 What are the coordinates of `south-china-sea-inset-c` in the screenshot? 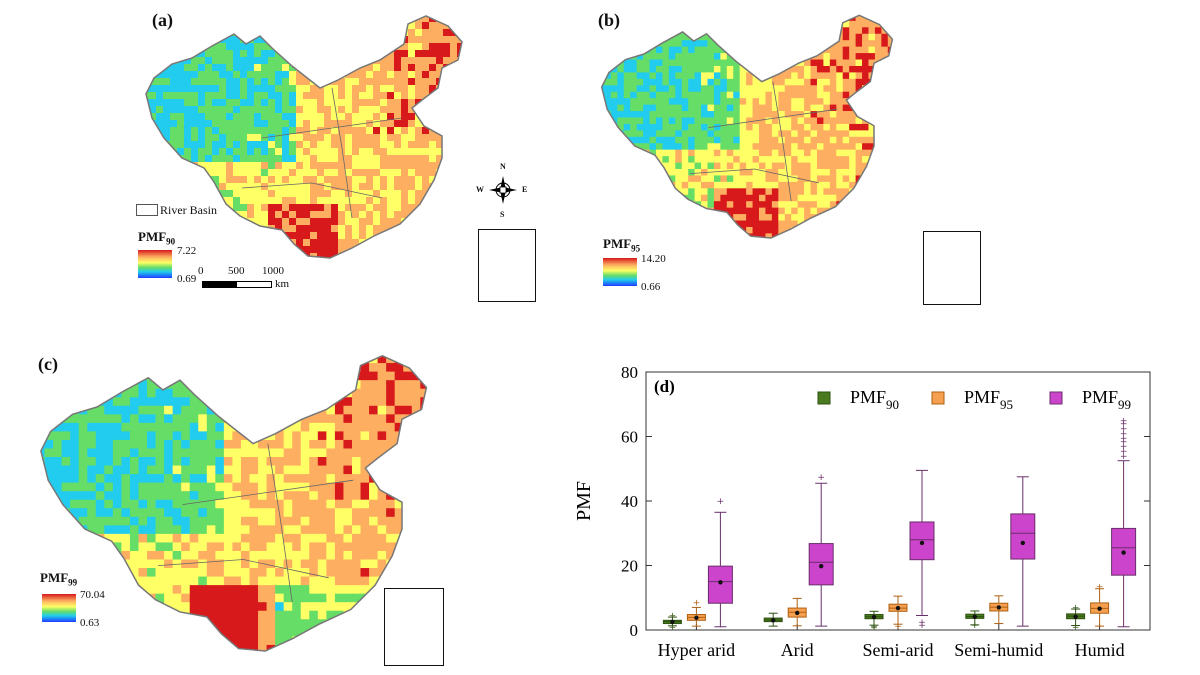 It's located at (414, 627).